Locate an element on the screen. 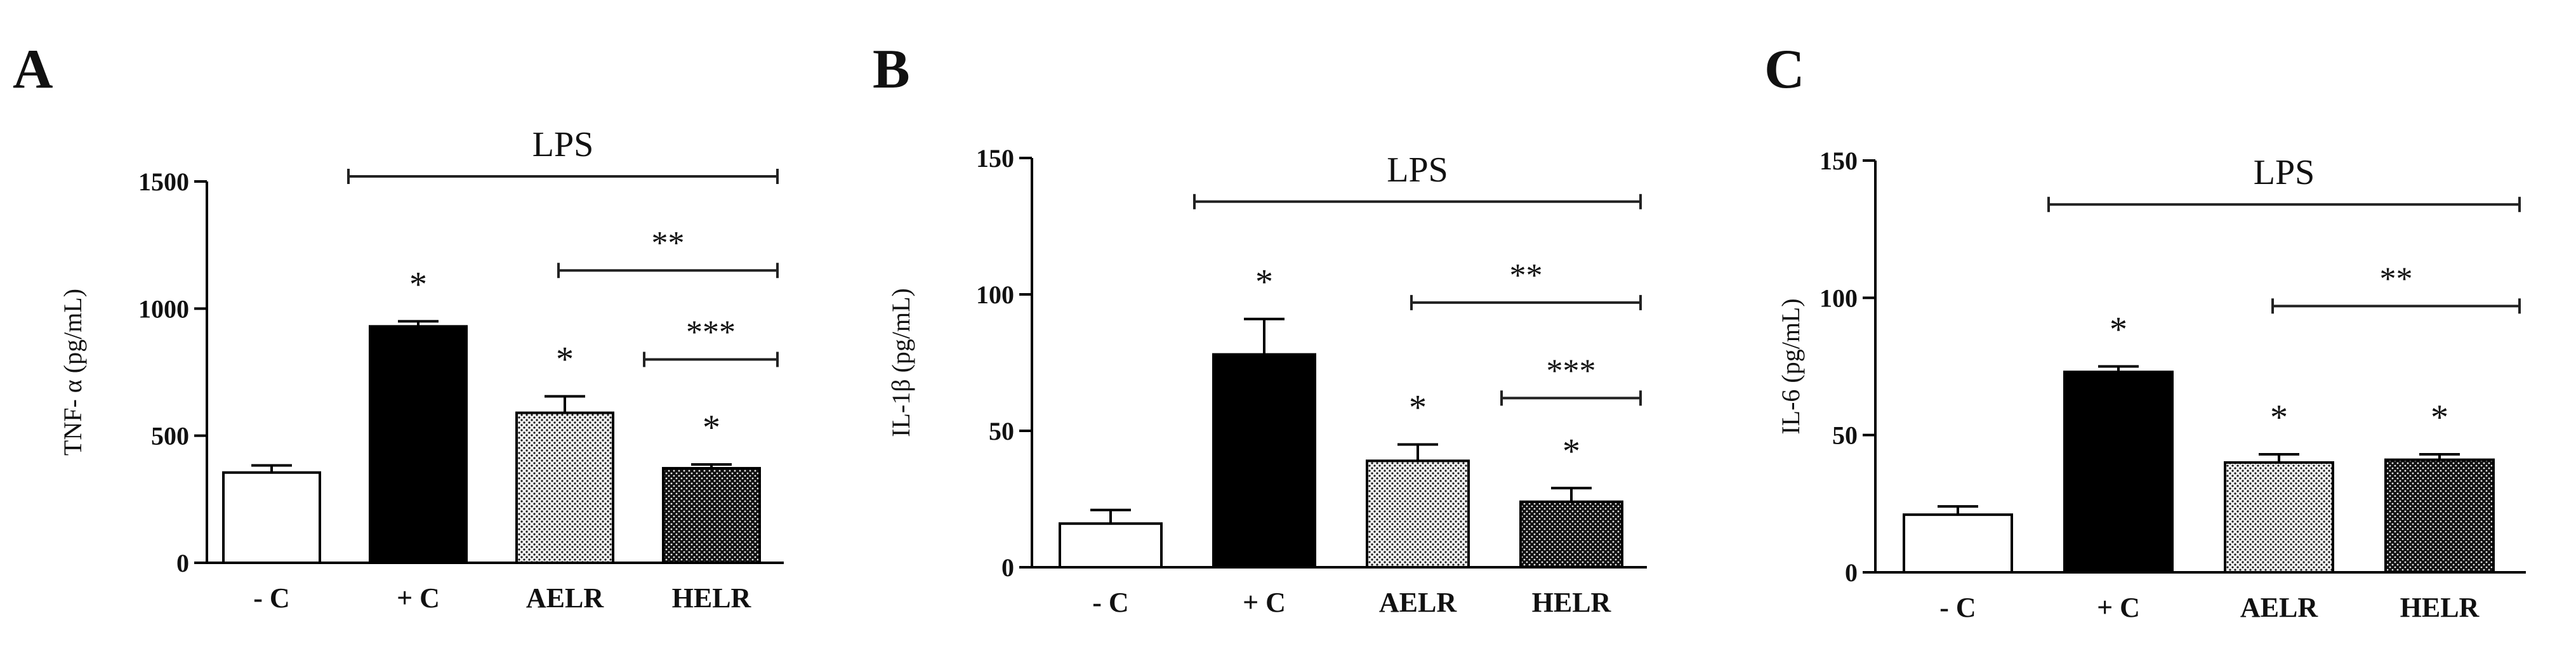 This screenshot has width=2576, height=651. panel-label: A is located at coordinates (33, 69).